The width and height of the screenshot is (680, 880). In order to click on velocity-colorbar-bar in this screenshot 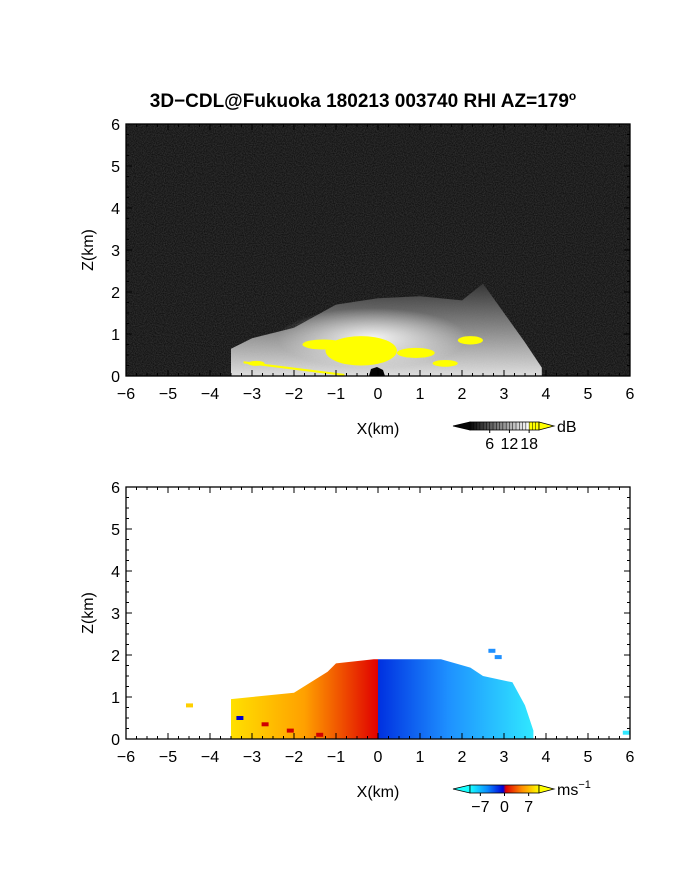, I will do `click(504, 789)`.